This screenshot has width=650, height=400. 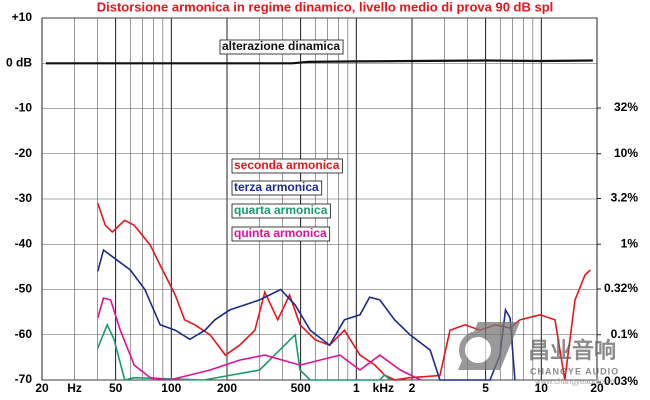 I want to click on watermark-text: 昌业音响, so click(x=572, y=350).